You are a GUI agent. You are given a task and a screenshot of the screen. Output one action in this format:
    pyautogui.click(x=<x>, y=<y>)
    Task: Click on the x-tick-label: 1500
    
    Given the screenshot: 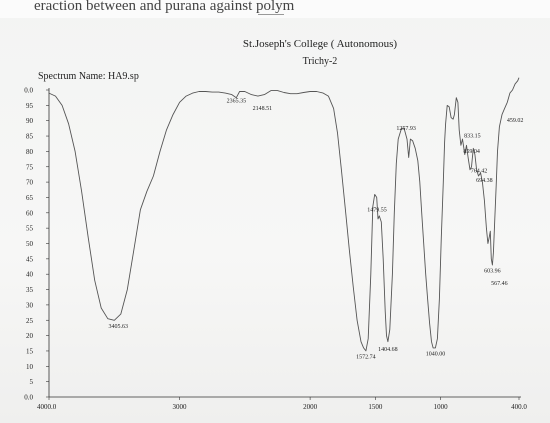 What is the action you would take?
    pyautogui.click(x=375, y=407)
    